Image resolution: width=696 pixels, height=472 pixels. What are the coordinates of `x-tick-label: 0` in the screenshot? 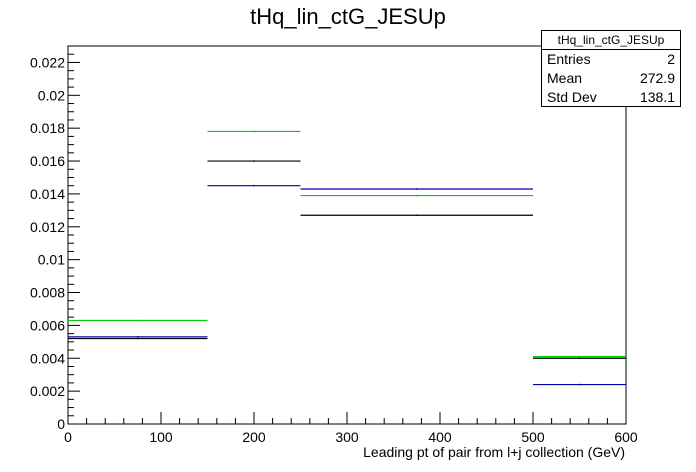 It's located at (68, 437).